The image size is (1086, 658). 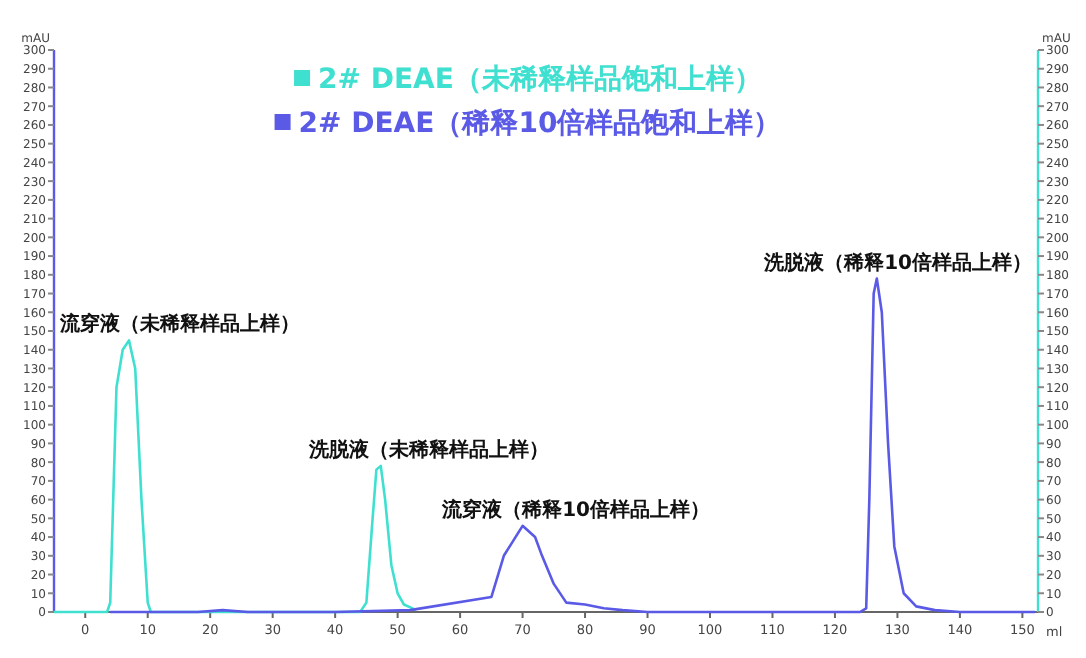 I want to click on annotation: 流穿液（稀释10倍样品上样）, so click(x=575, y=509).